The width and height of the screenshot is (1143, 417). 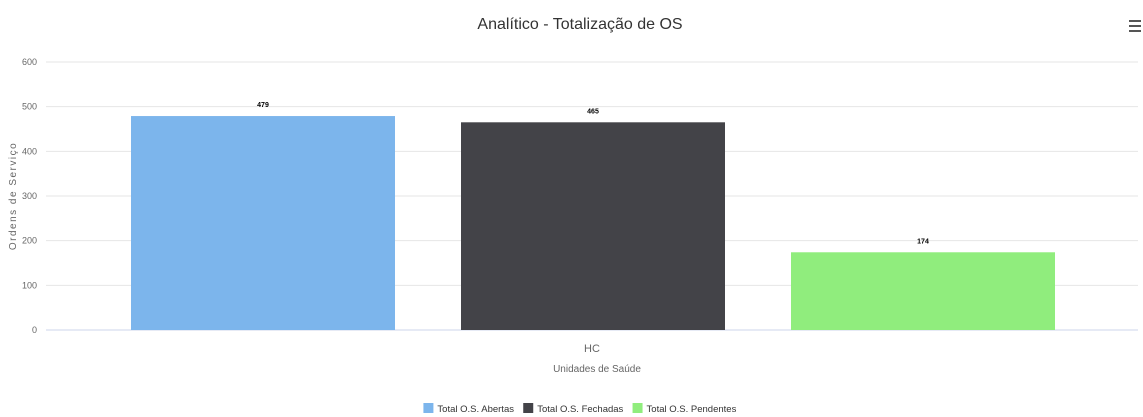 What do you see at coordinates (692, 409) in the screenshot?
I see `legend-label: Total O.S. Pendentes` at bounding box center [692, 409].